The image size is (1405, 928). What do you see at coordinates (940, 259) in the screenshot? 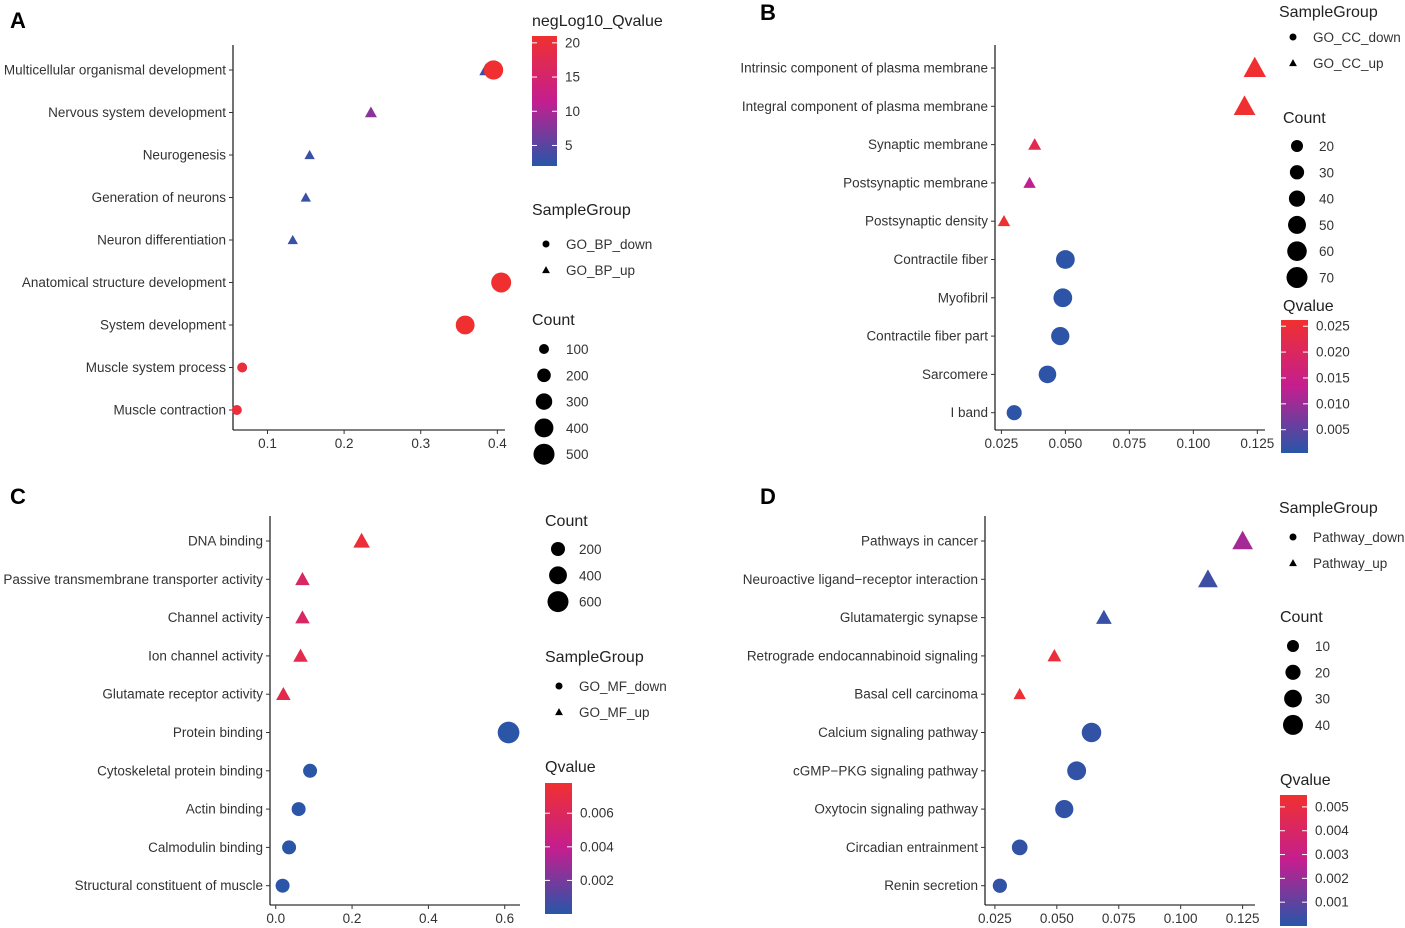
I see `category-label: Contractile fiber` at bounding box center [940, 259].